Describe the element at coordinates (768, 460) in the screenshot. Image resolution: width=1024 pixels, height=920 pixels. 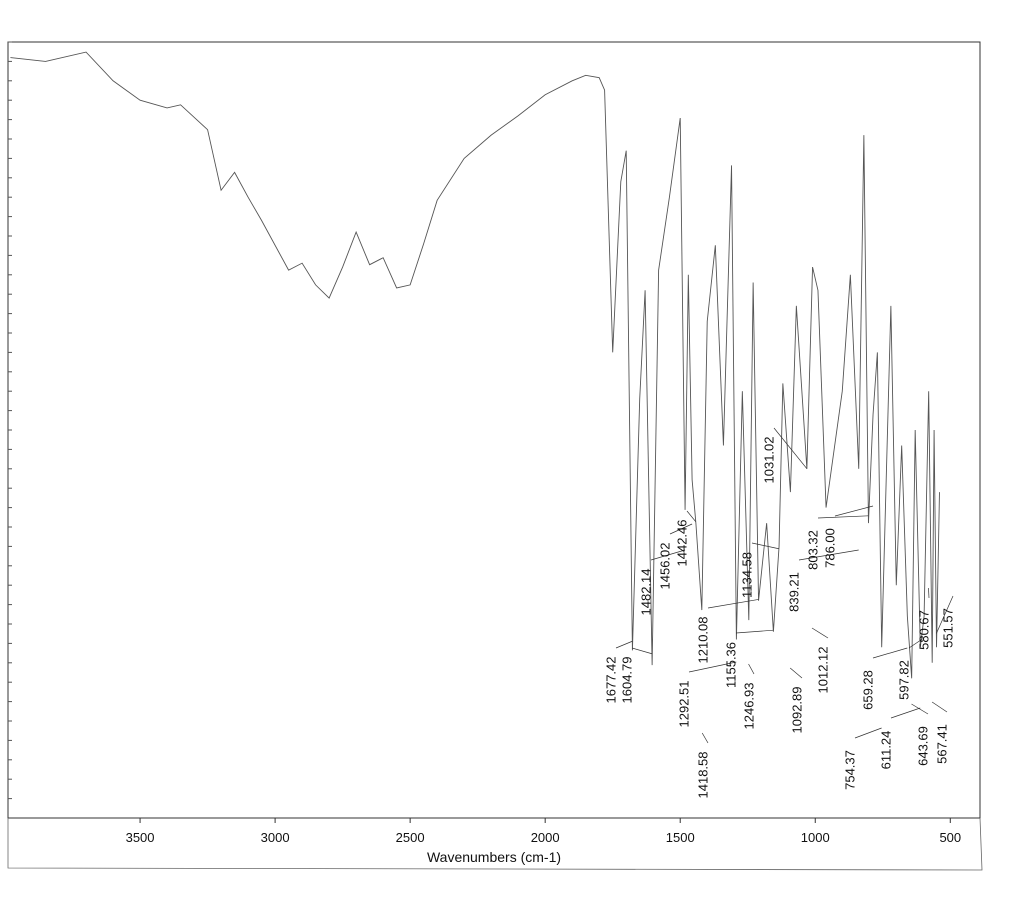
I see `peak-label: 1031.02` at that location.